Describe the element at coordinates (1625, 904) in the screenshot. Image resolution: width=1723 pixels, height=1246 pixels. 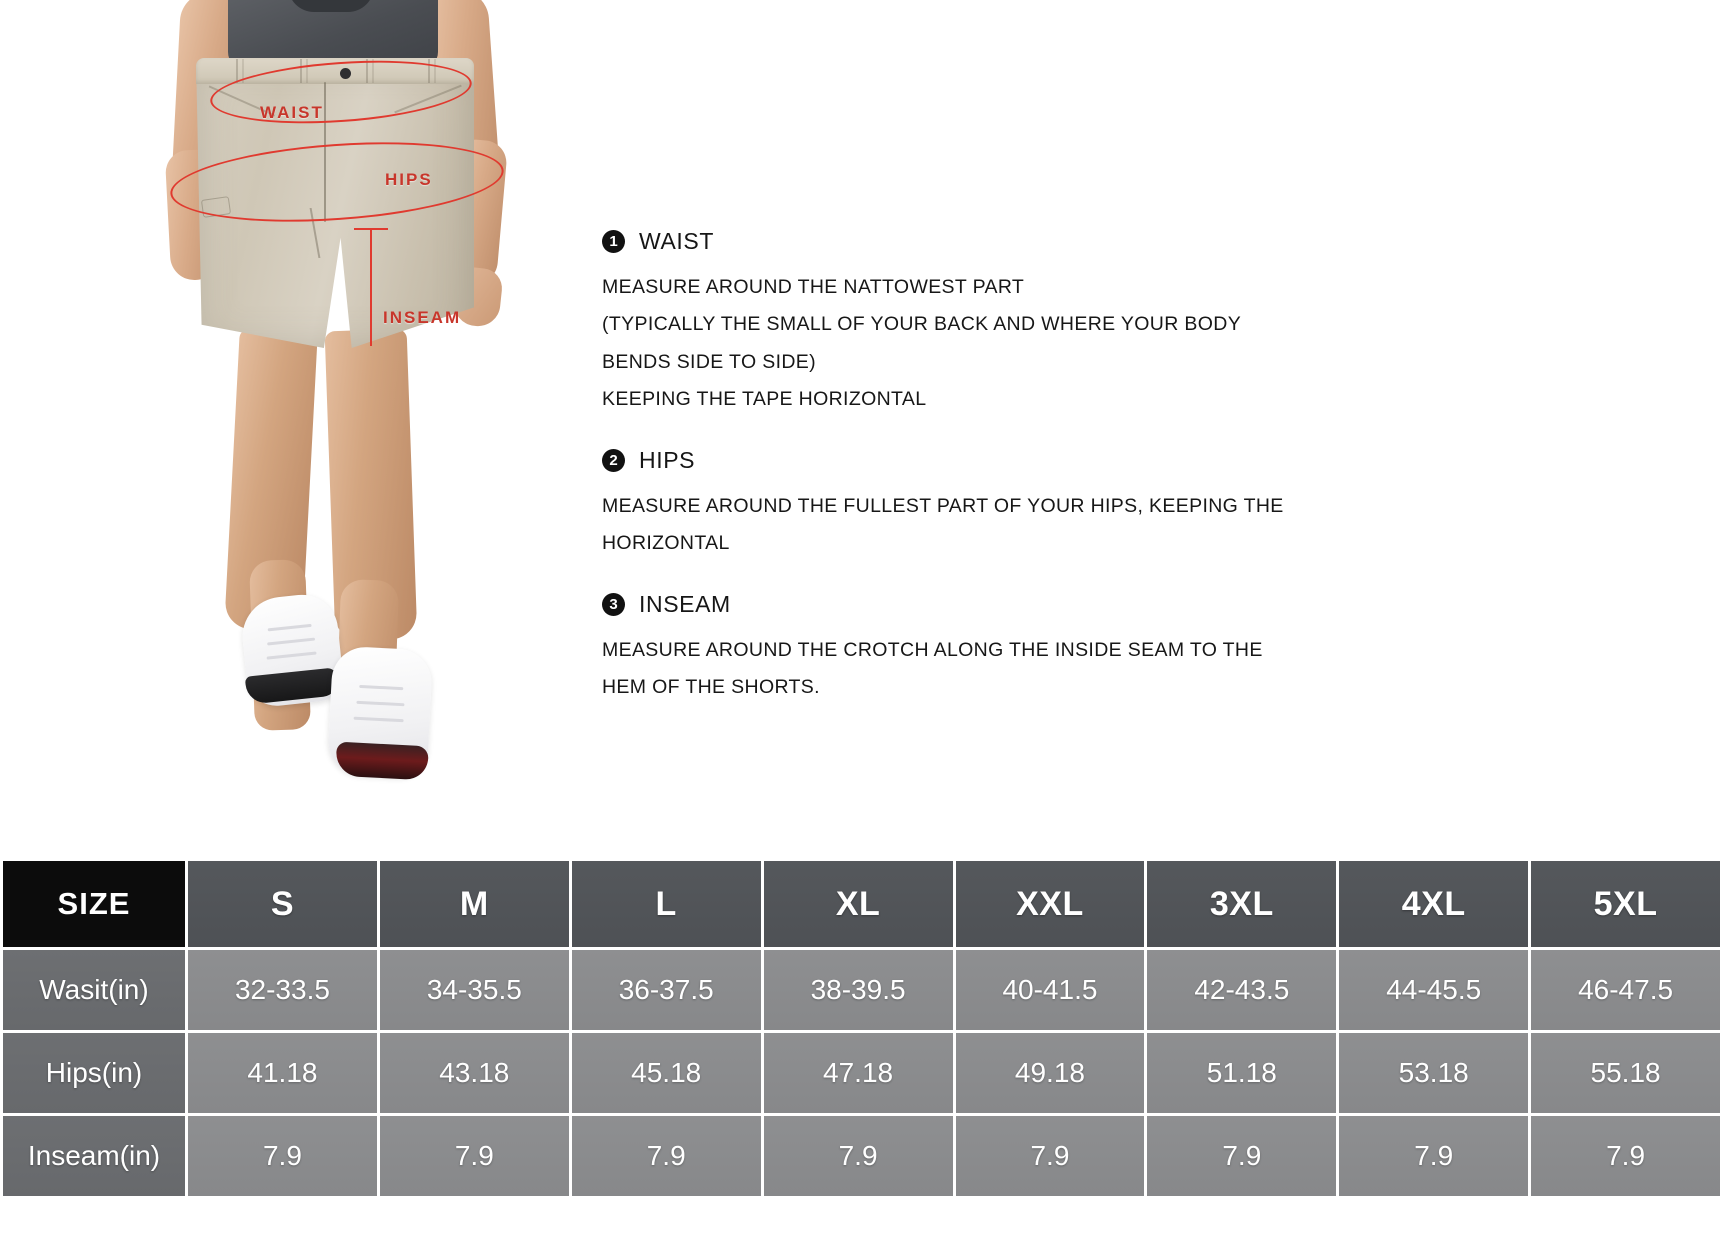
I see `header-size-5xl: 5XL` at that location.